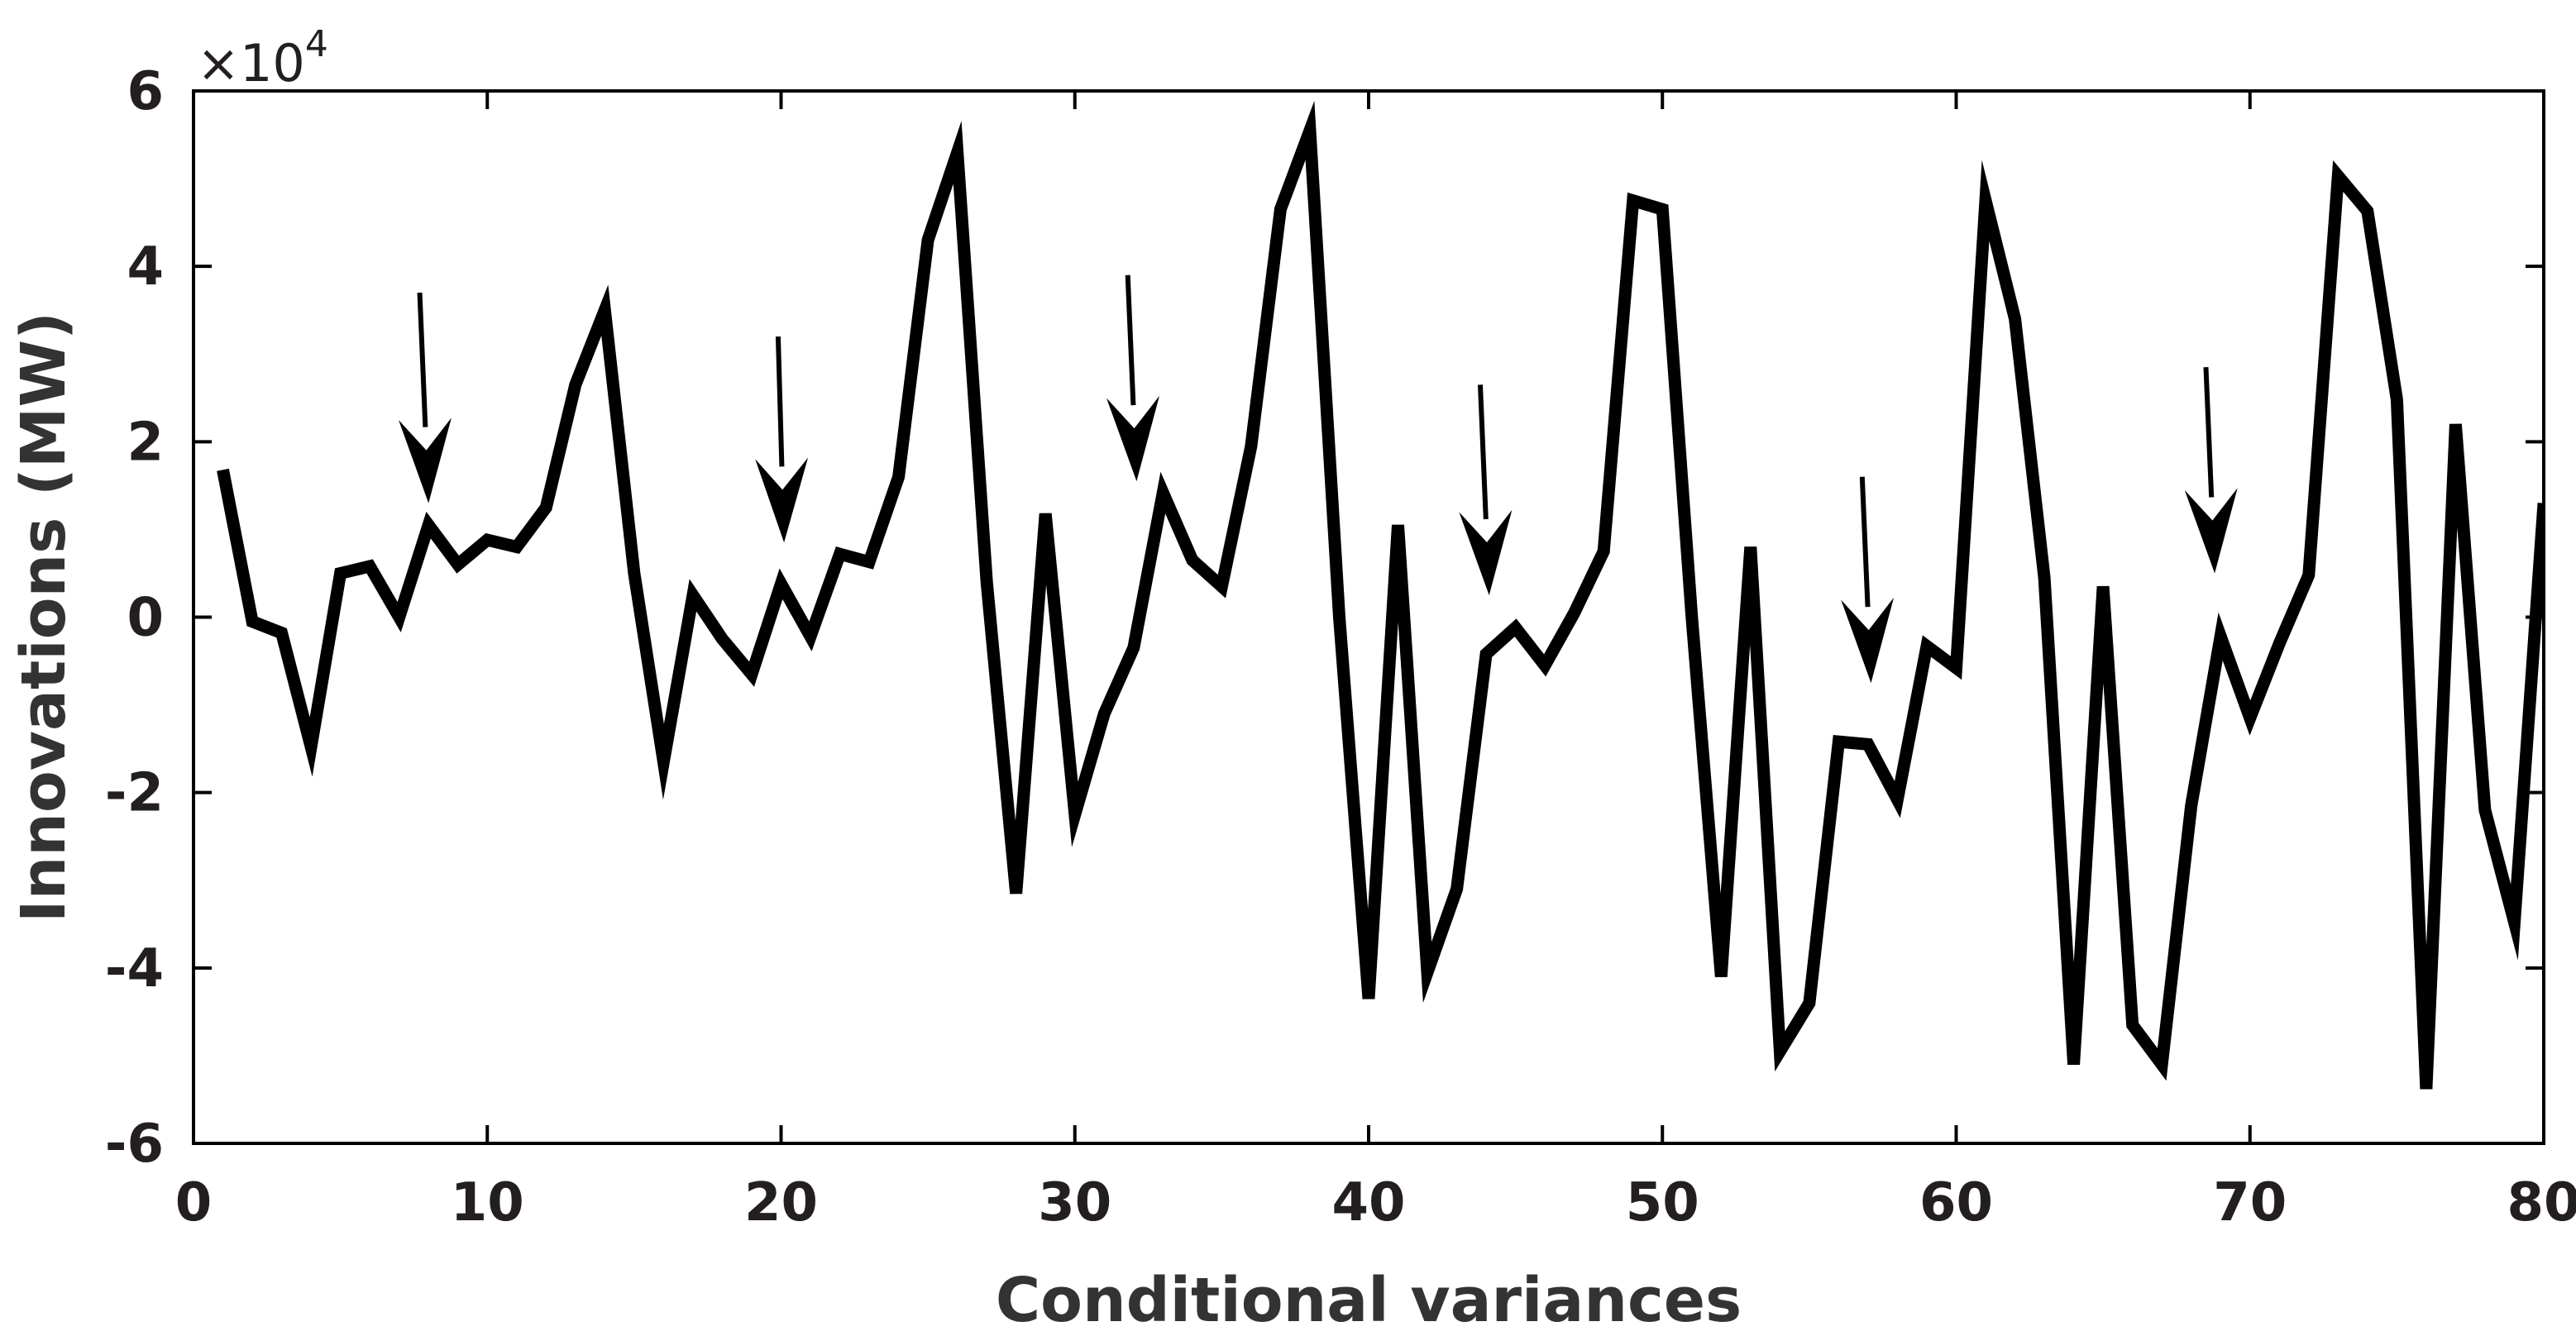 The width and height of the screenshot is (2576, 1336). Describe the element at coordinates (1368, 1202) in the screenshot. I see `x-tick-label: 40` at that location.